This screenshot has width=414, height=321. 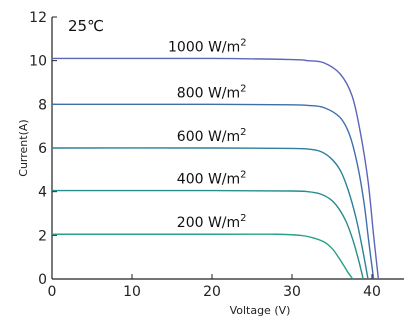 What do you see at coordinates (197, 47) in the screenshot?
I see `curve-label-value: 1000 W/` at bounding box center [197, 47].